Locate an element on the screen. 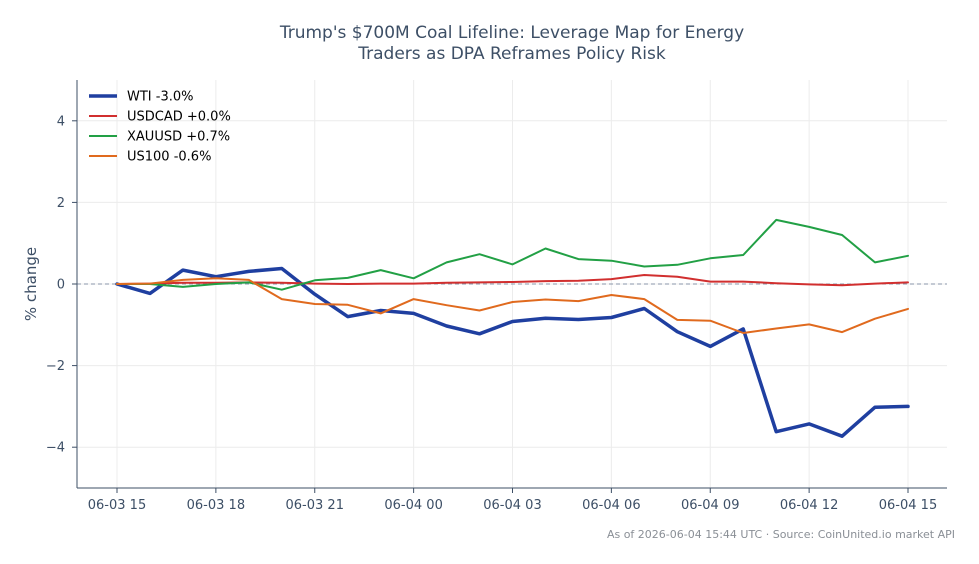 This screenshot has height=564, width=979. y-tick-label: 4 is located at coordinates (61, 121).